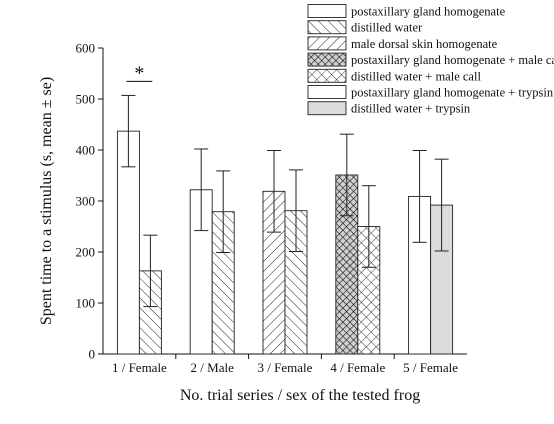 The width and height of the screenshot is (554, 424). What do you see at coordinates (387, 28) in the screenshot?
I see `legend-label: distilled water` at bounding box center [387, 28].